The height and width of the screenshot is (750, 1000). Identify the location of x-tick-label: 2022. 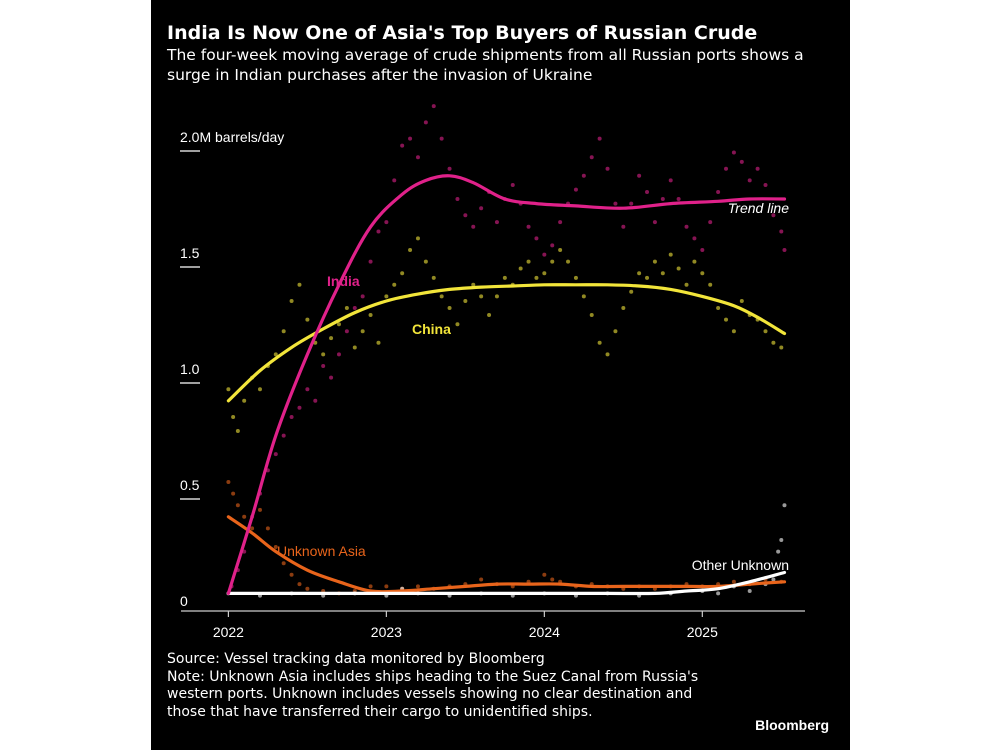
(228, 632).